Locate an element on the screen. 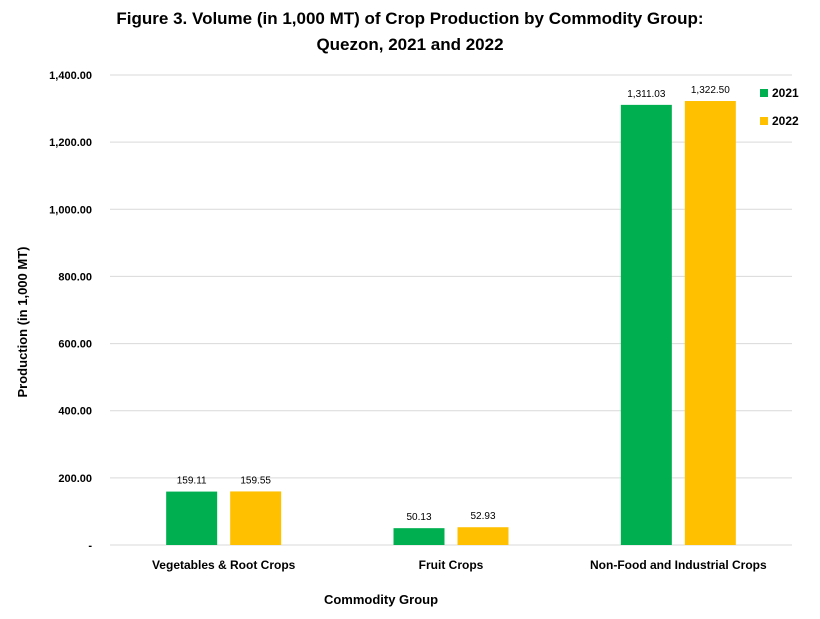 Image resolution: width=820 pixels, height=619 pixels. x-category-label: Fruit Crops is located at coordinates (451, 565).